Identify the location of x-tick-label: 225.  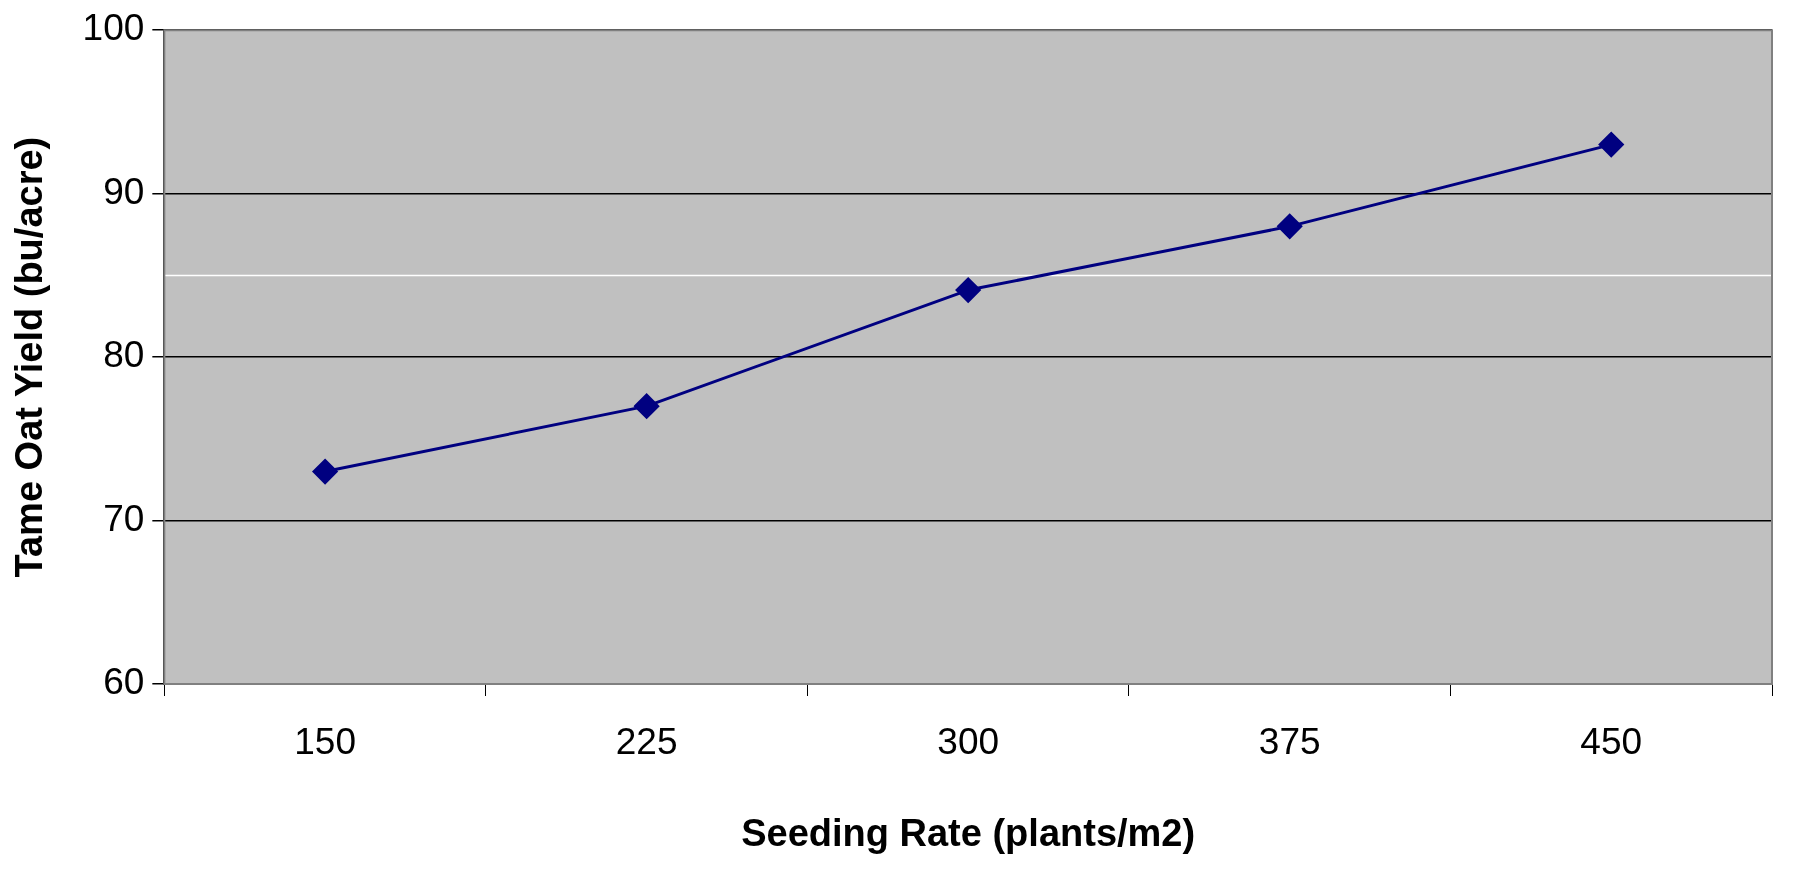
(646, 742).